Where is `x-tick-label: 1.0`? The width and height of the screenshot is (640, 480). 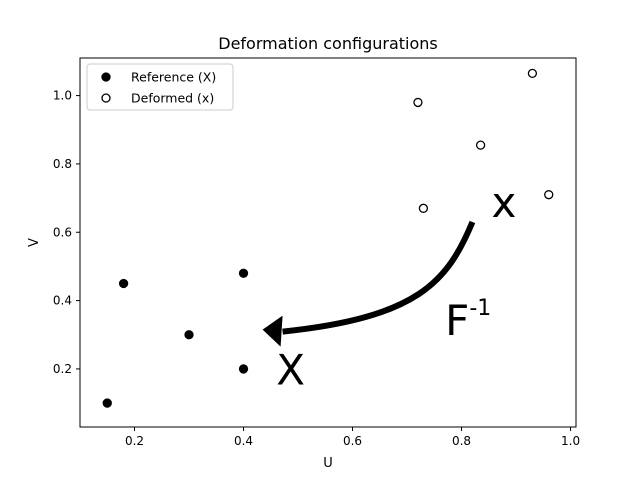
x-tick-label: 1.0 is located at coordinates (570, 441).